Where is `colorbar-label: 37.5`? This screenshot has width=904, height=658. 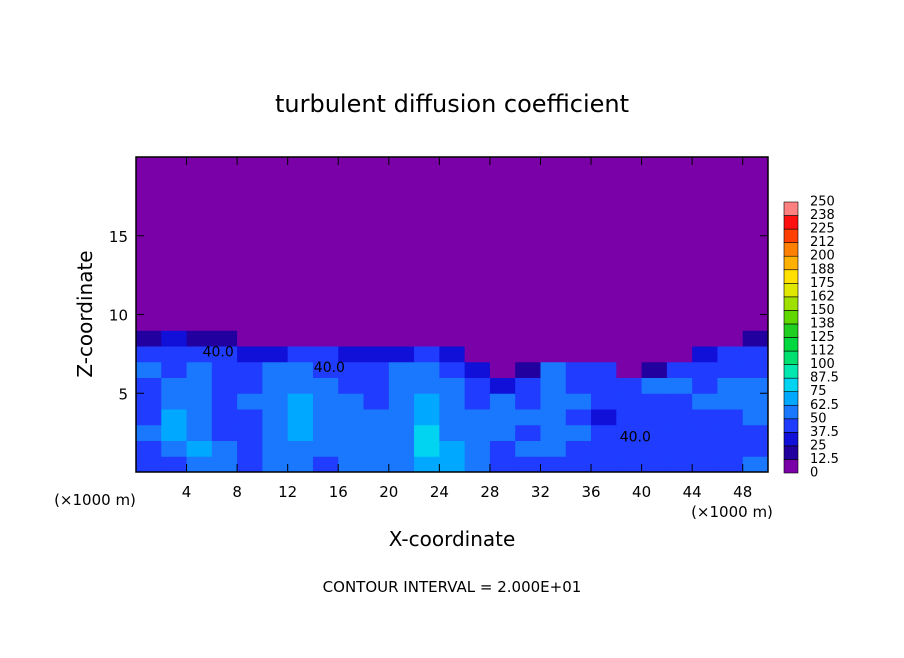
colorbar-label: 37.5 is located at coordinates (824, 432).